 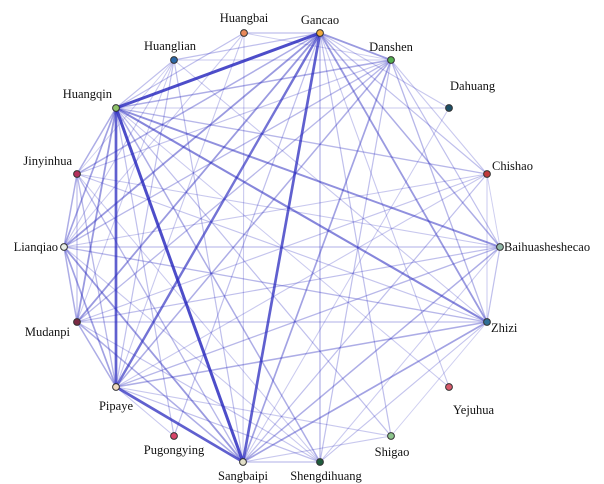 I want to click on edge-gancao-shigao, so click(x=355, y=234).